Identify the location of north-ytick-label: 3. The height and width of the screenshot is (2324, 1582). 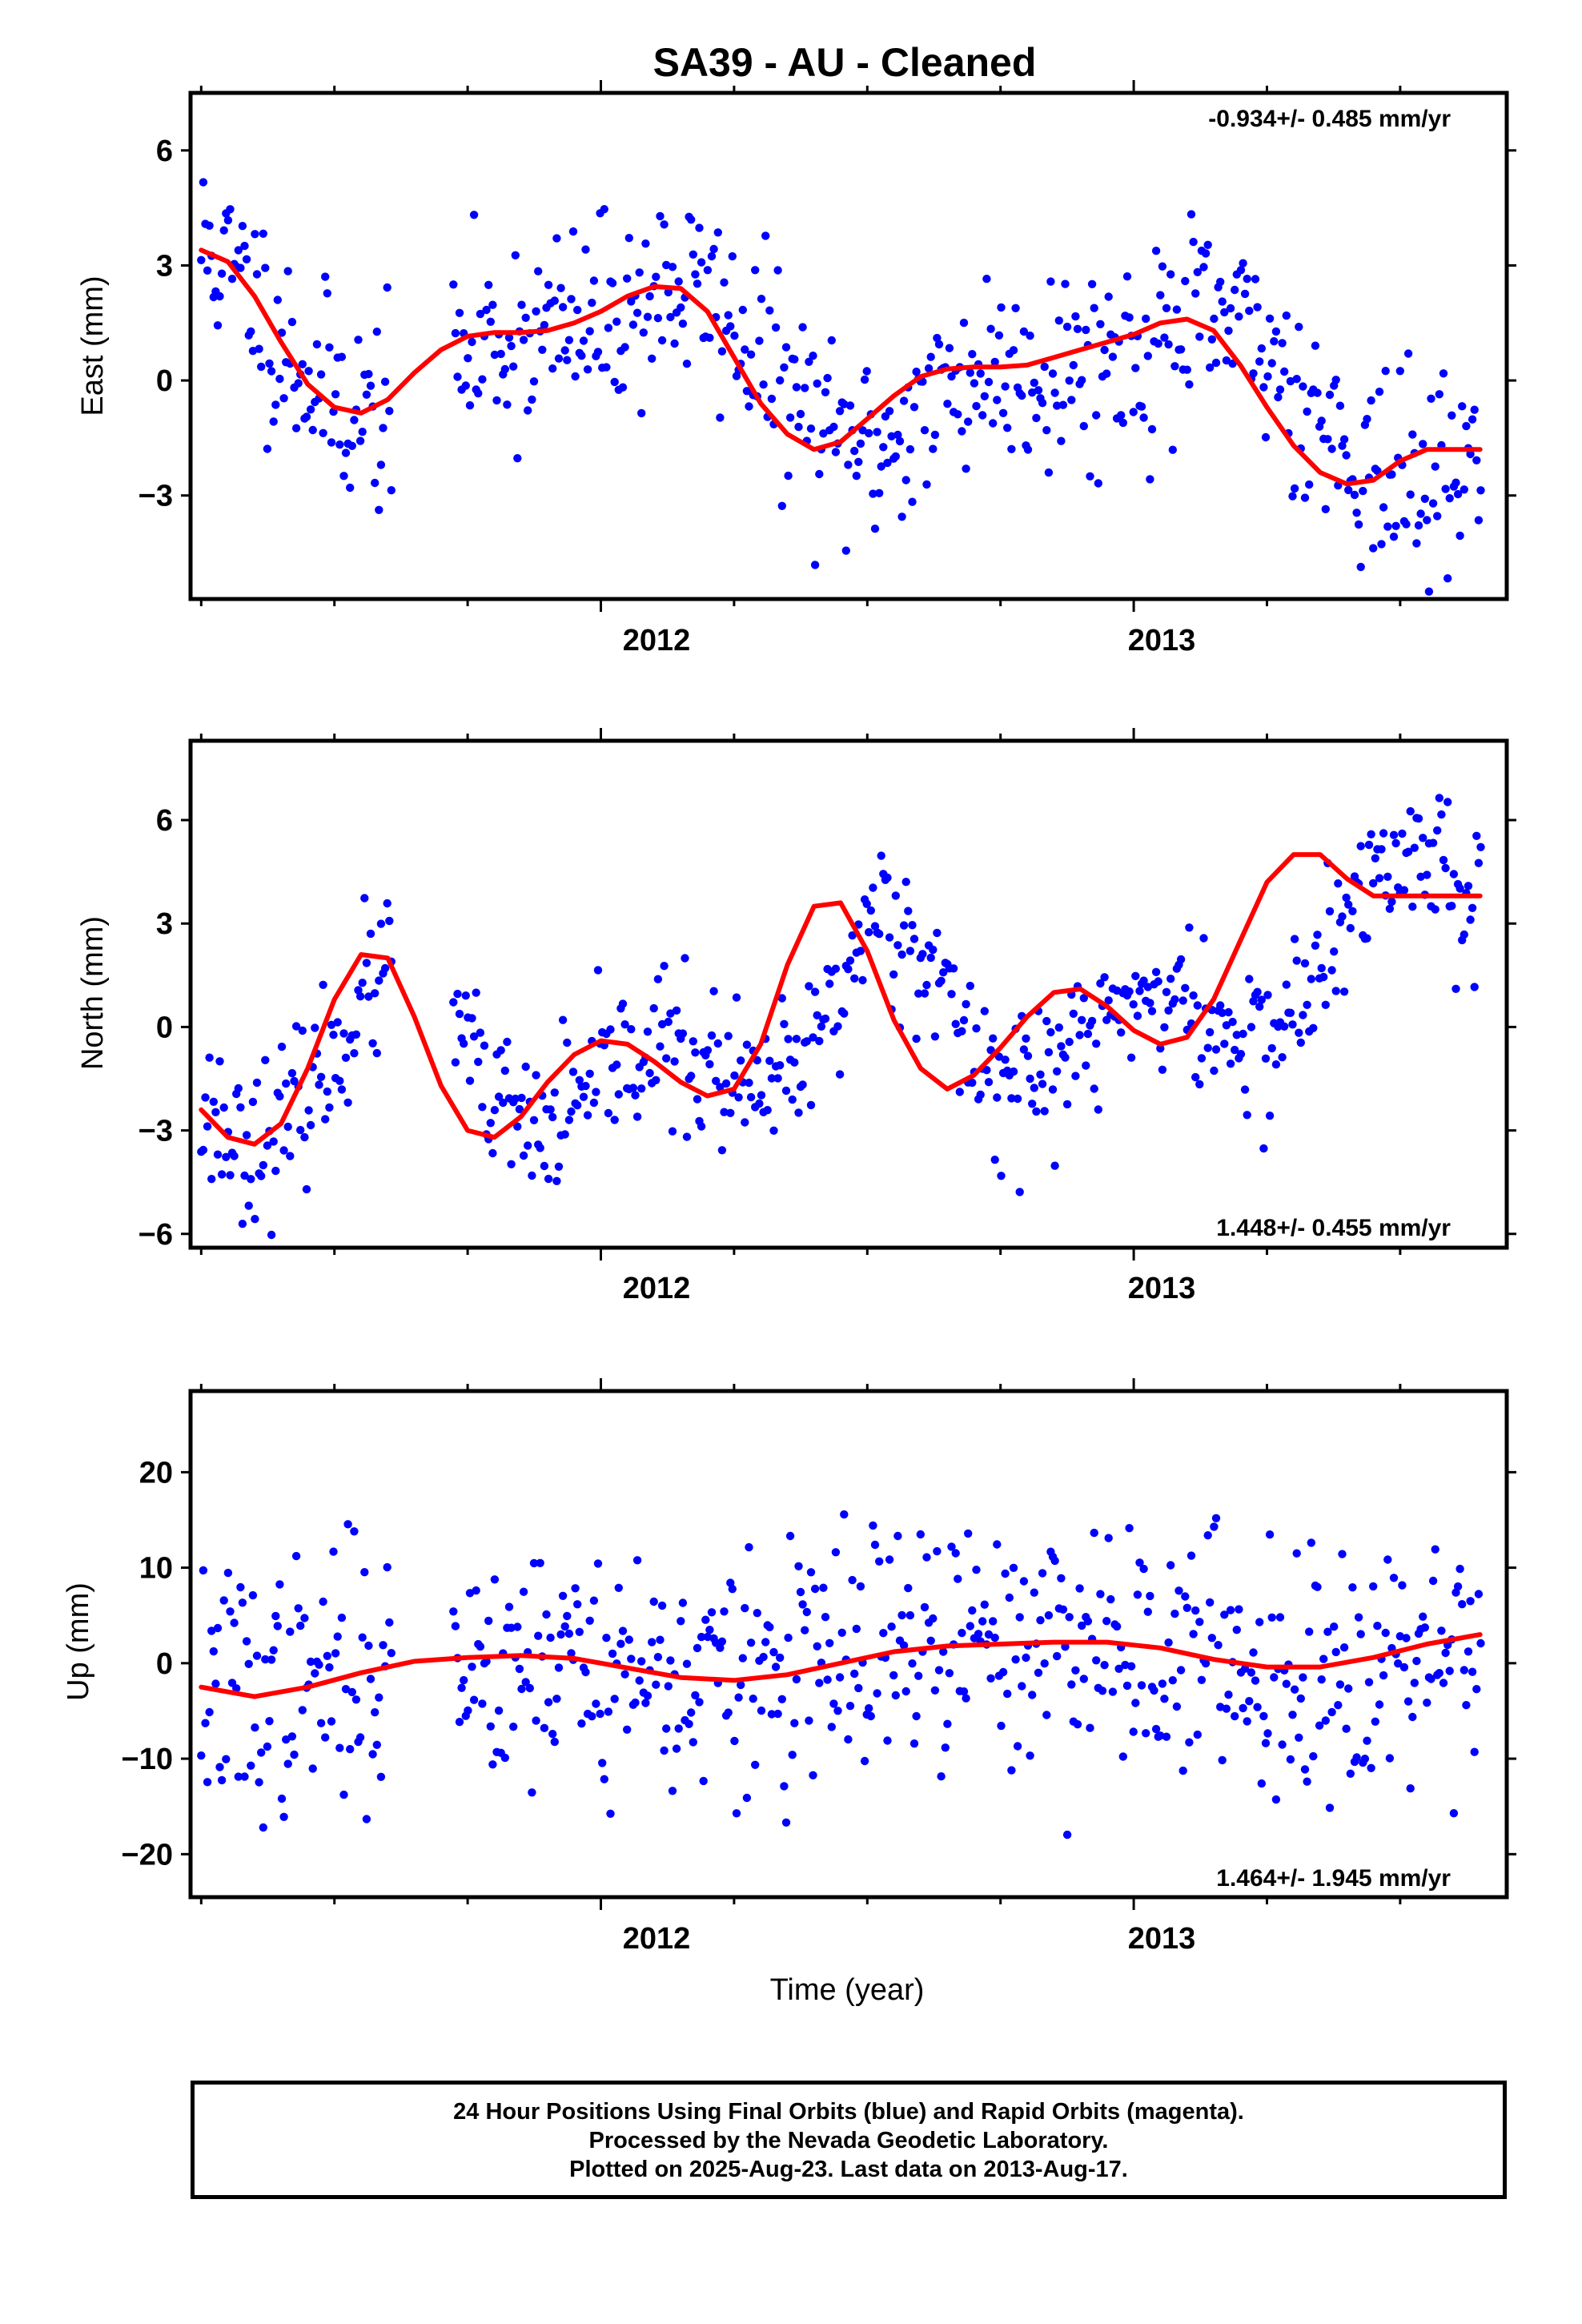
(164, 924).